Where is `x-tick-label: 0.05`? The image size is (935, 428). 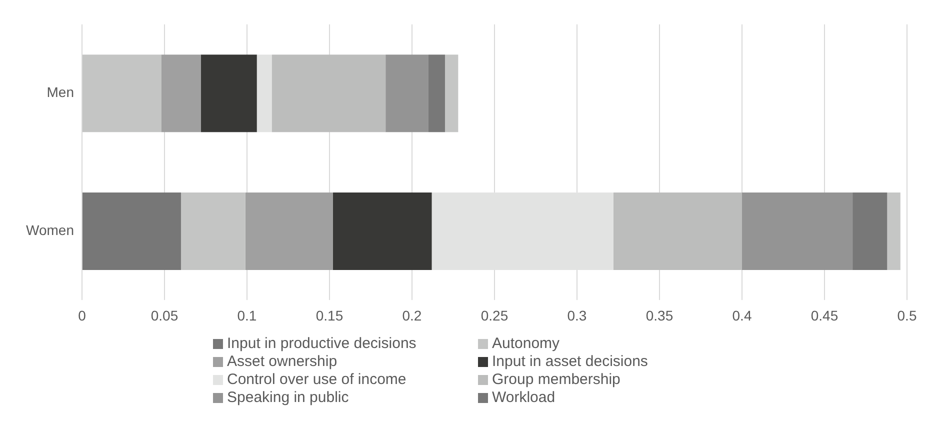 x-tick-label: 0.05 is located at coordinates (164, 315).